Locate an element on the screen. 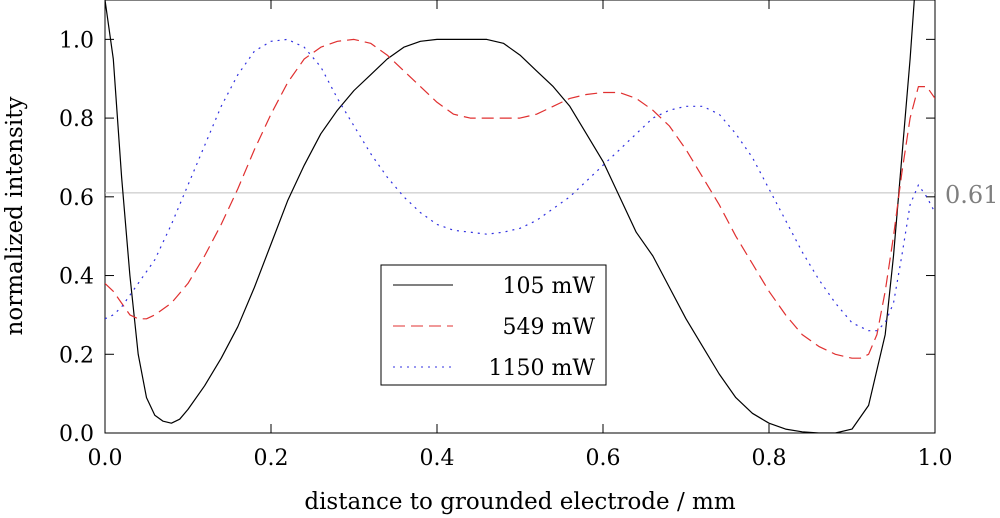 This screenshot has width=1000, height=518. x-tick-label: 0.4 is located at coordinates (437, 458).